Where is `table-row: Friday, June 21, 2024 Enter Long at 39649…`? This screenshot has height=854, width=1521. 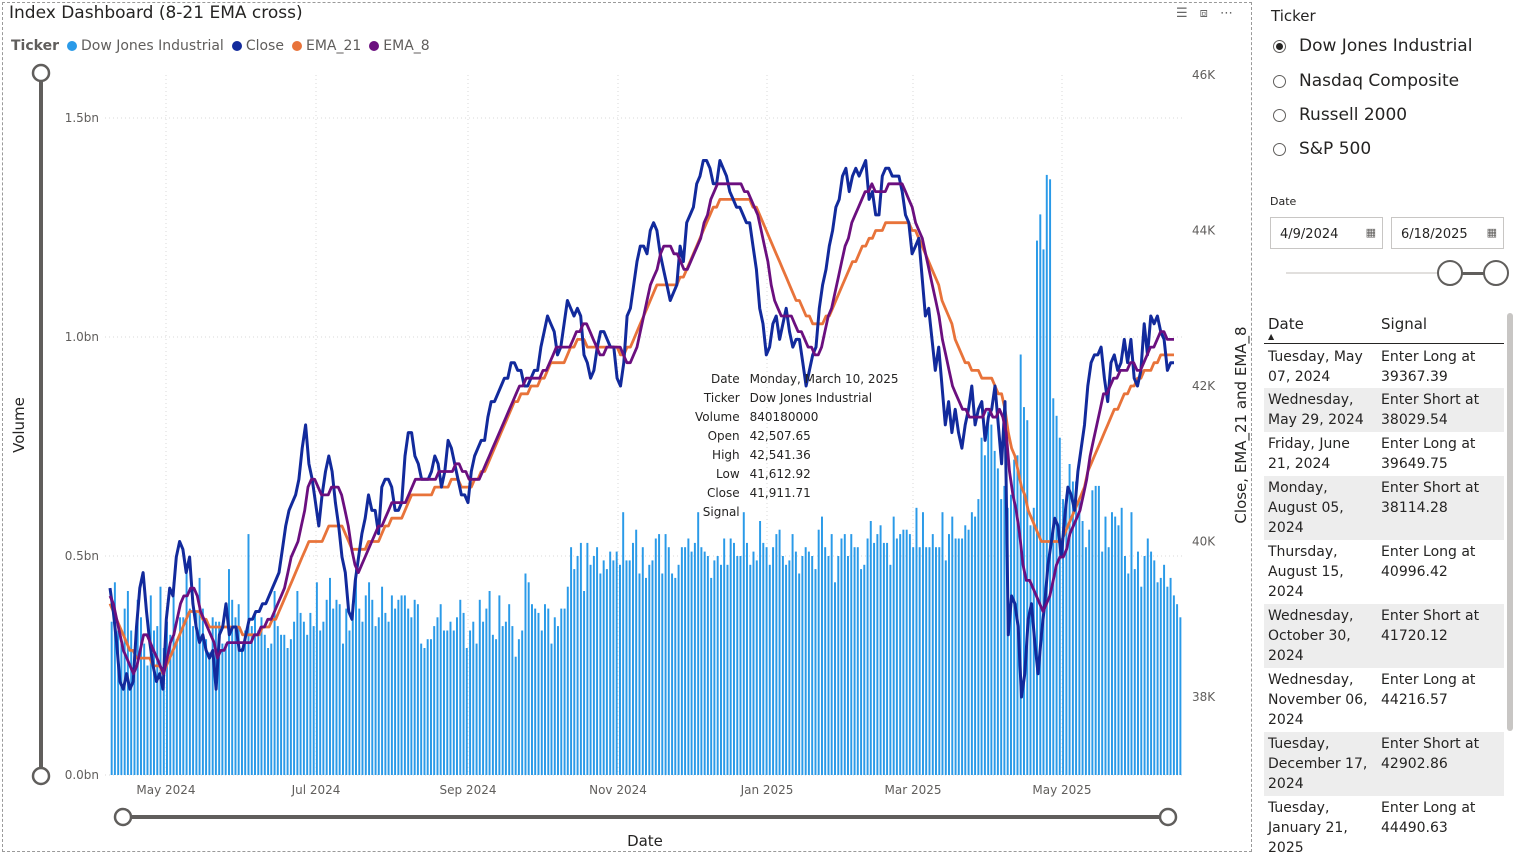 table-row: Friday, June 21, 2024 Enter Long at 39649… is located at coordinates (1384, 454).